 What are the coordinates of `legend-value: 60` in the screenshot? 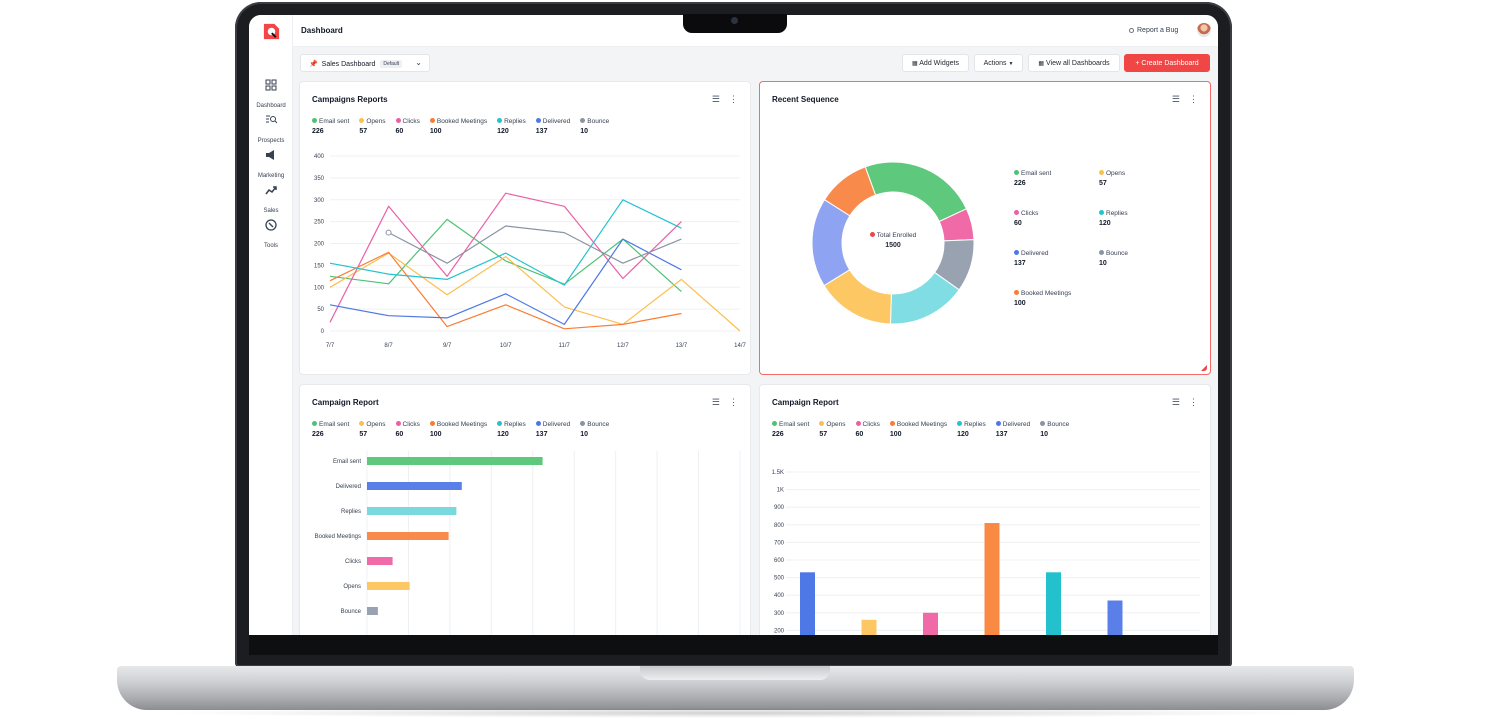 It's located at (399, 131).